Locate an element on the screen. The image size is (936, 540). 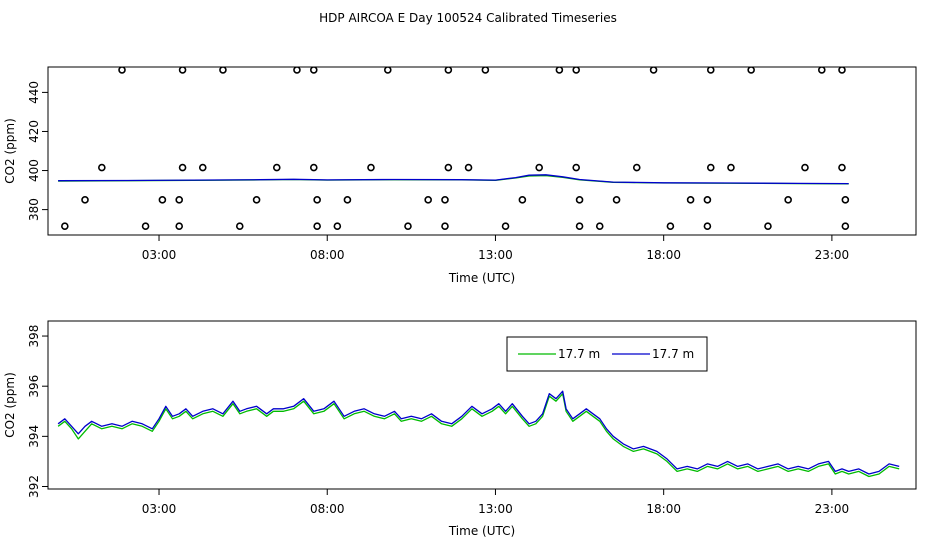
y-tick-label: 398 is located at coordinates (34, 336).